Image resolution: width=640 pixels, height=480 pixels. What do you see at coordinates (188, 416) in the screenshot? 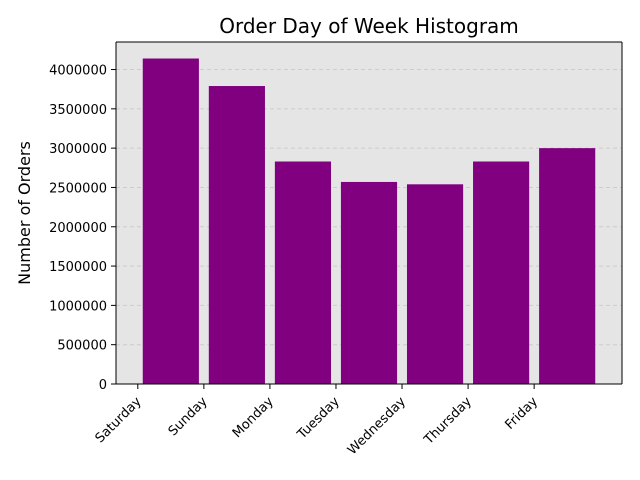
I see `x-tick-label: Sunday` at bounding box center [188, 416].